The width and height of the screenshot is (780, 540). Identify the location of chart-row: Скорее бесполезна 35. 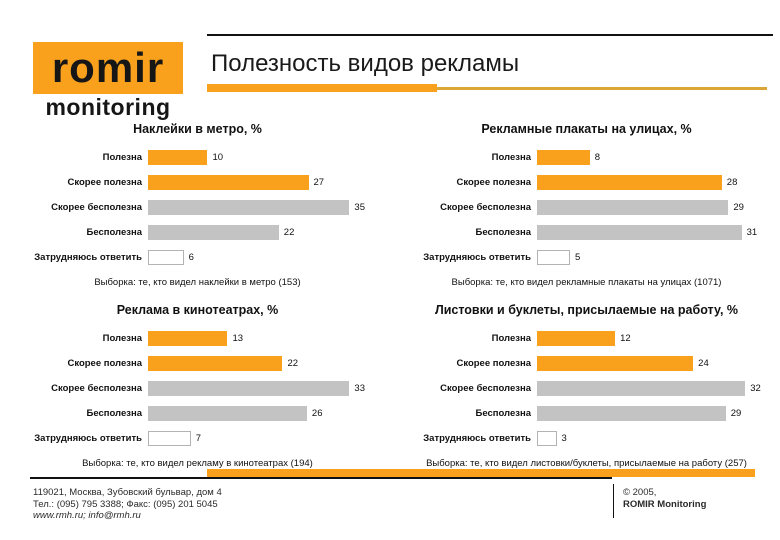
(197, 207).